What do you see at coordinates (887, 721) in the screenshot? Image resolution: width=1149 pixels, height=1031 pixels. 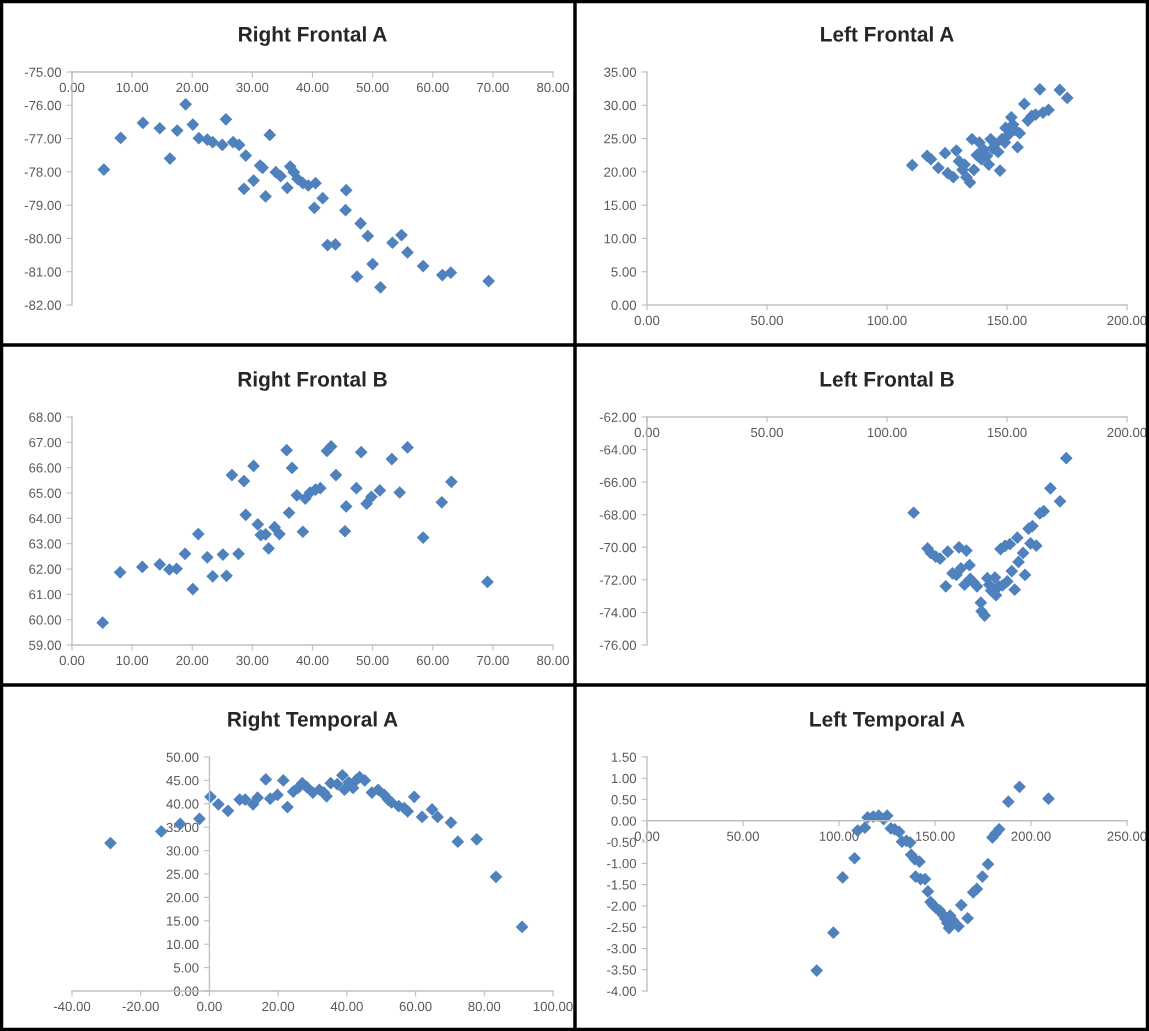 I see `chart-title: Left Temporal A` at bounding box center [887, 721].